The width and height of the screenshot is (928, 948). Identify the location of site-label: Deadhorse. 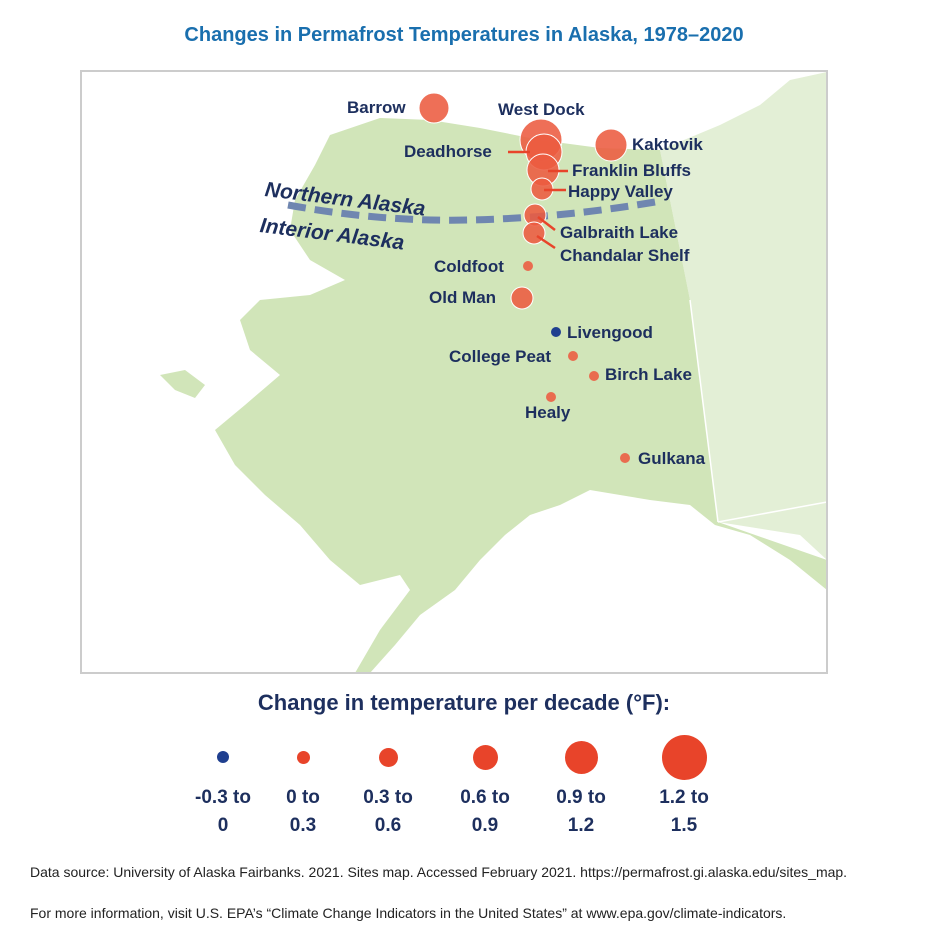
(448, 151).